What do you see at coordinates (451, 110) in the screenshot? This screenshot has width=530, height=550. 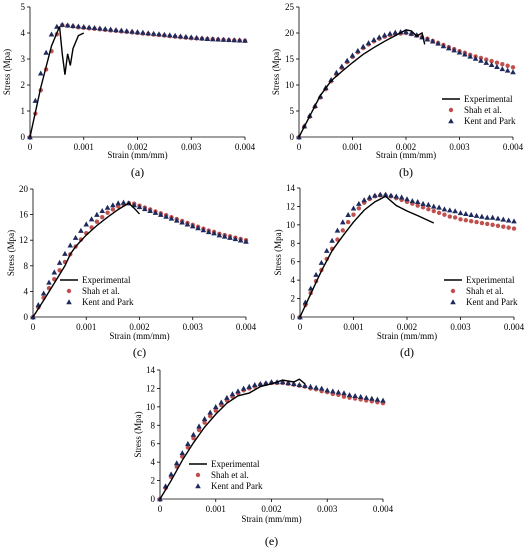 I see `legend-swatch-circle` at bounding box center [451, 110].